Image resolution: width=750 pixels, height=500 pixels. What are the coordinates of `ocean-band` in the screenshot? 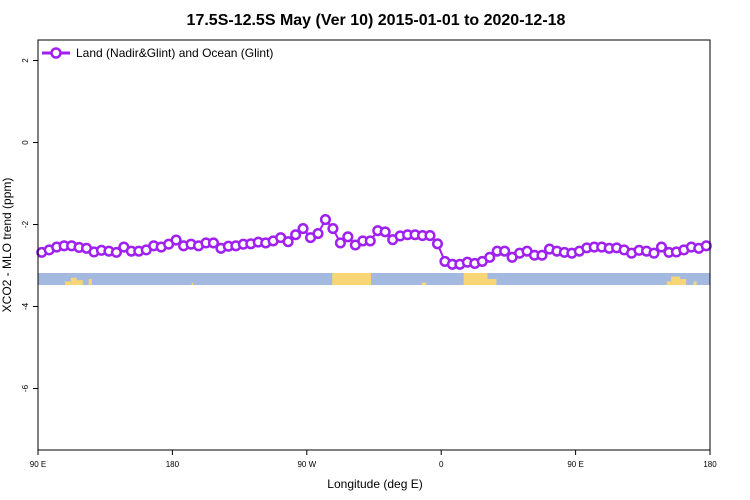 It's located at (374, 279).